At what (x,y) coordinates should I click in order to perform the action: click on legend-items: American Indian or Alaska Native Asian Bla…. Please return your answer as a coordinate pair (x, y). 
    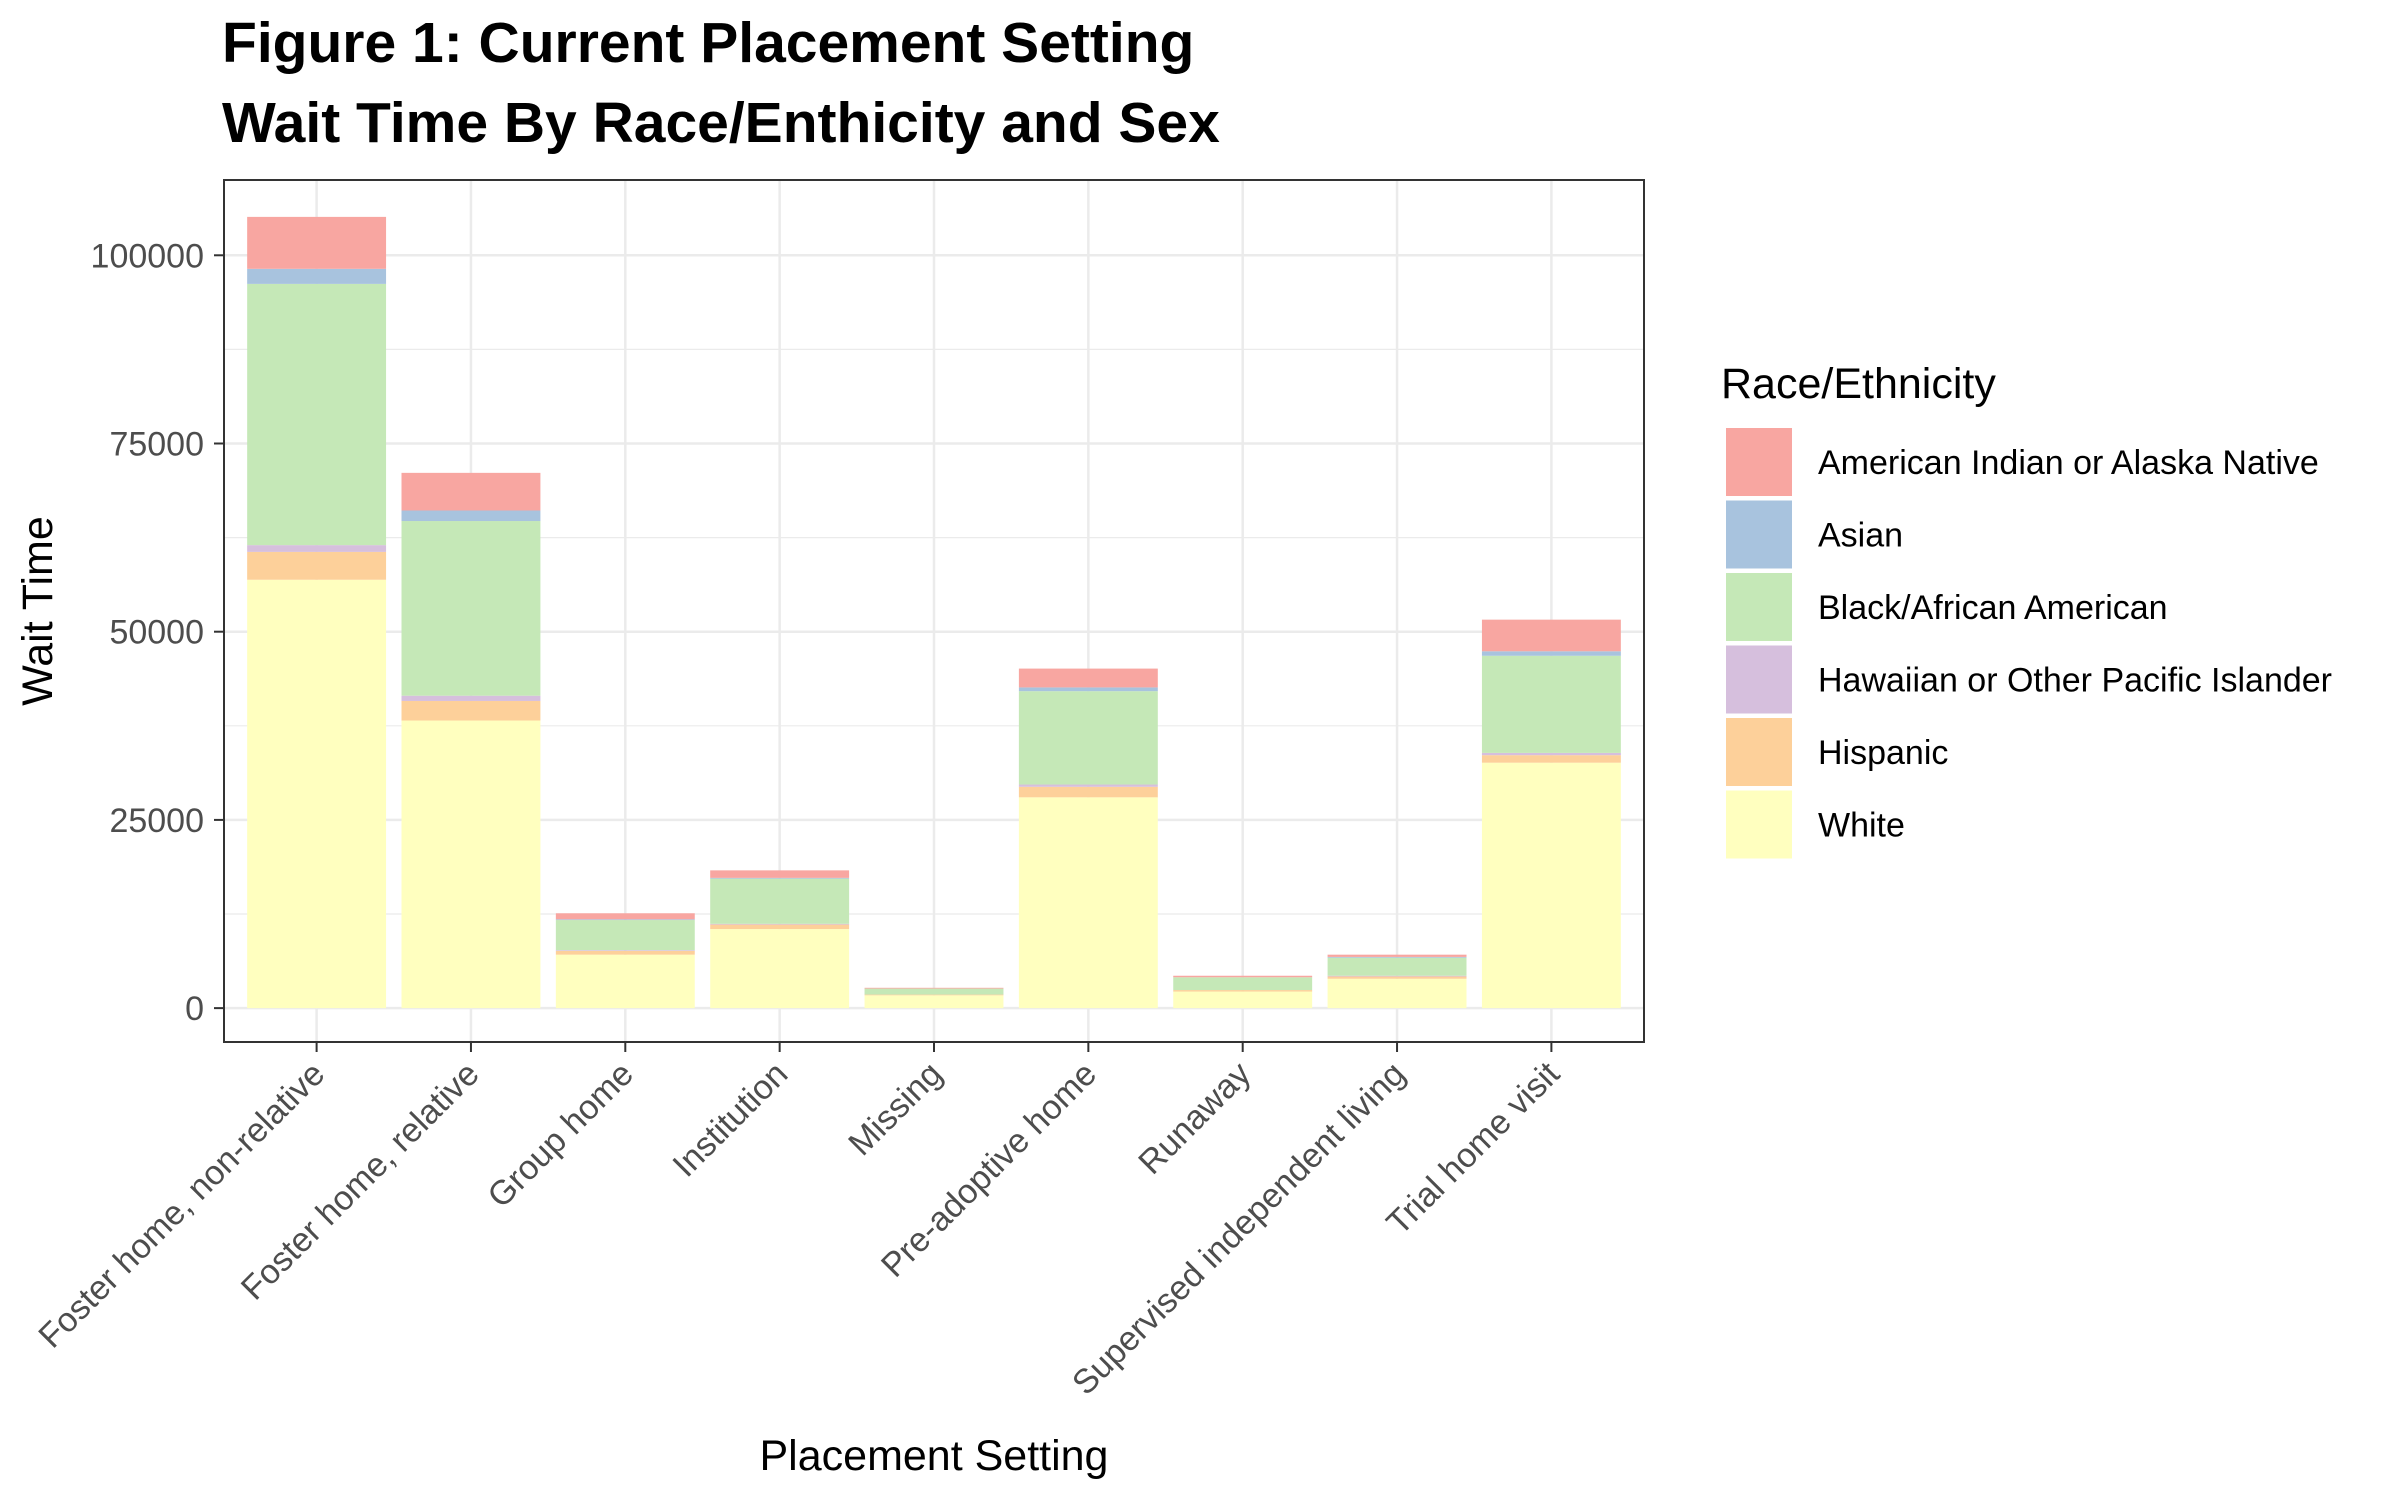
    Looking at the image, I should click on (2029, 643).